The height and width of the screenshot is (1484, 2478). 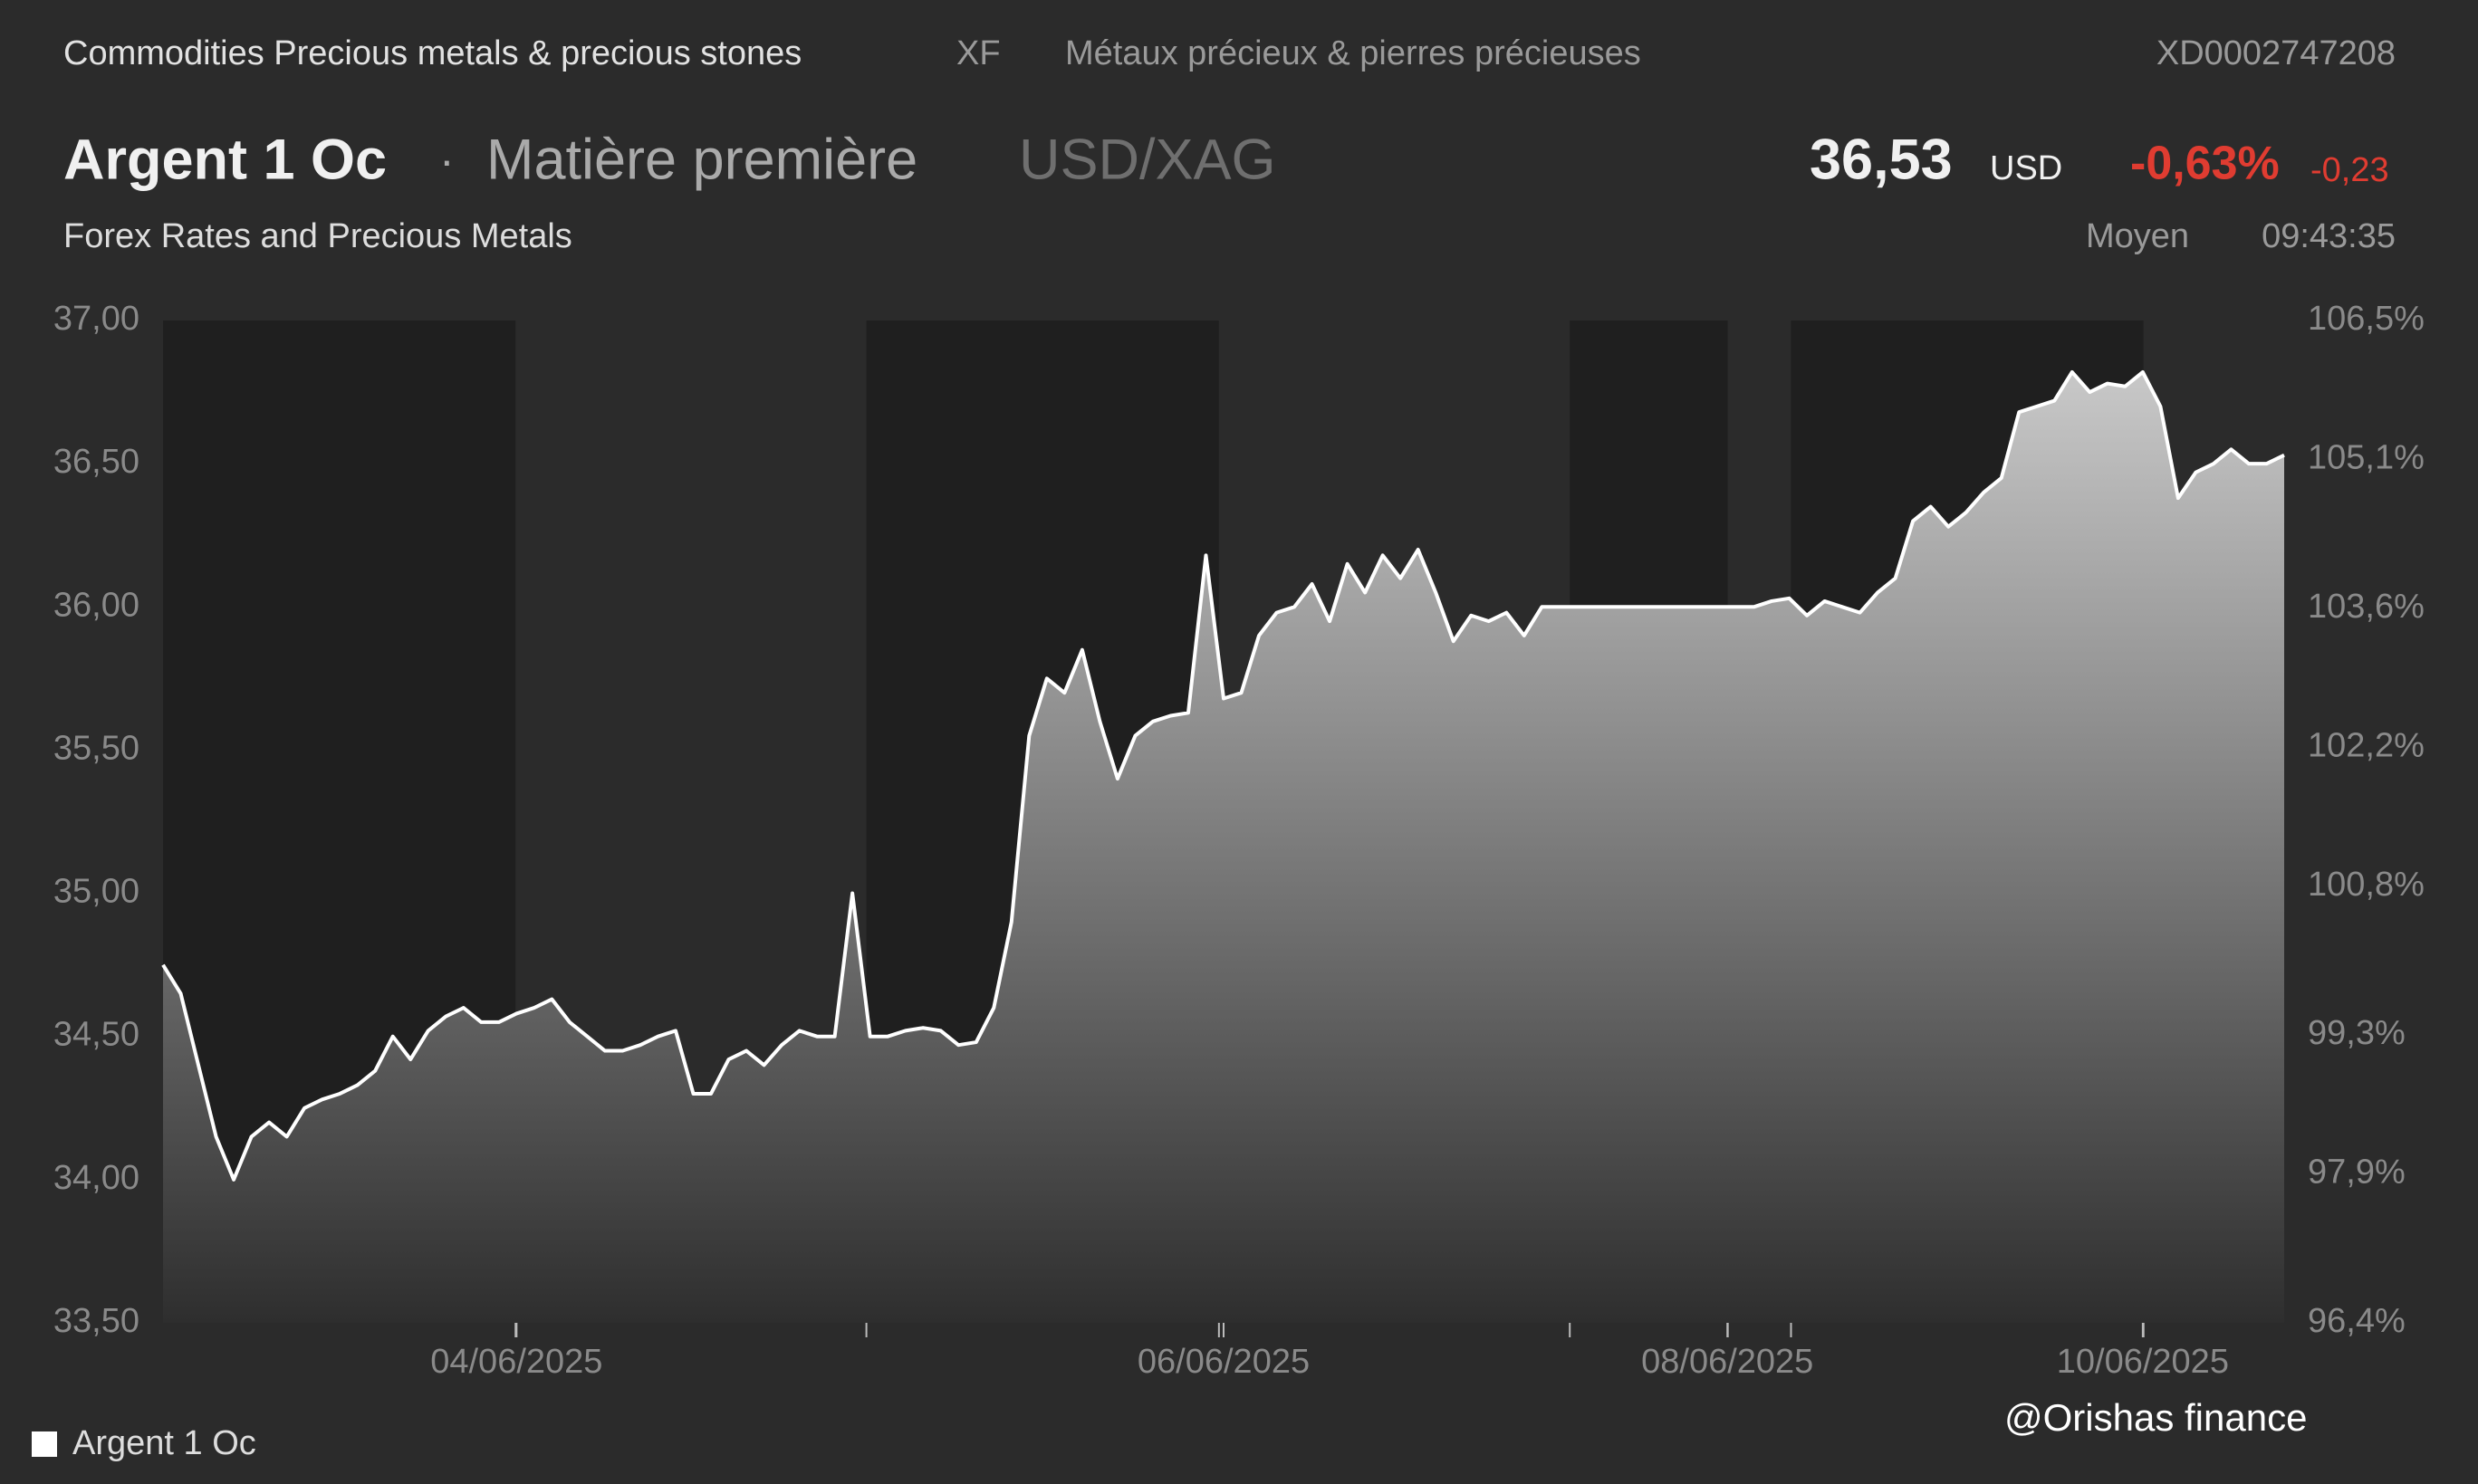 I want to click on y2-tick-label: 102,2%, so click(x=2366, y=745).